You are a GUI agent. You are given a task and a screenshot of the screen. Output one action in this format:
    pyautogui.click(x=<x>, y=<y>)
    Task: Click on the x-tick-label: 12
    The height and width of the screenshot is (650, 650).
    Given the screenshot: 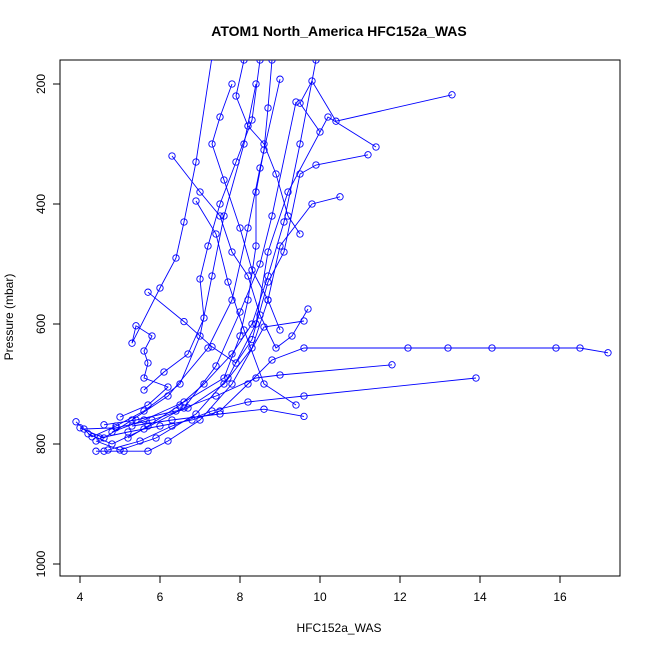 What is the action you would take?
    pyautogui.click(x=400, y=597)
    